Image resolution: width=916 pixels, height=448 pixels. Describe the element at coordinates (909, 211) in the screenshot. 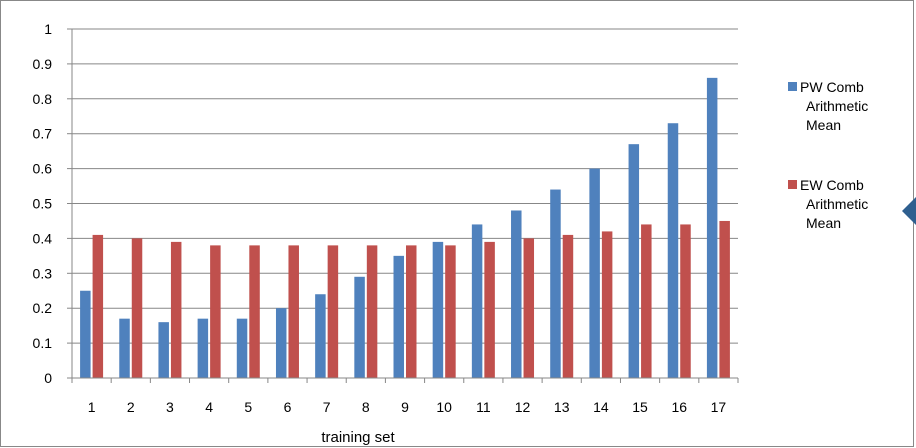

I see `legend-pointer-arrow` at that location.